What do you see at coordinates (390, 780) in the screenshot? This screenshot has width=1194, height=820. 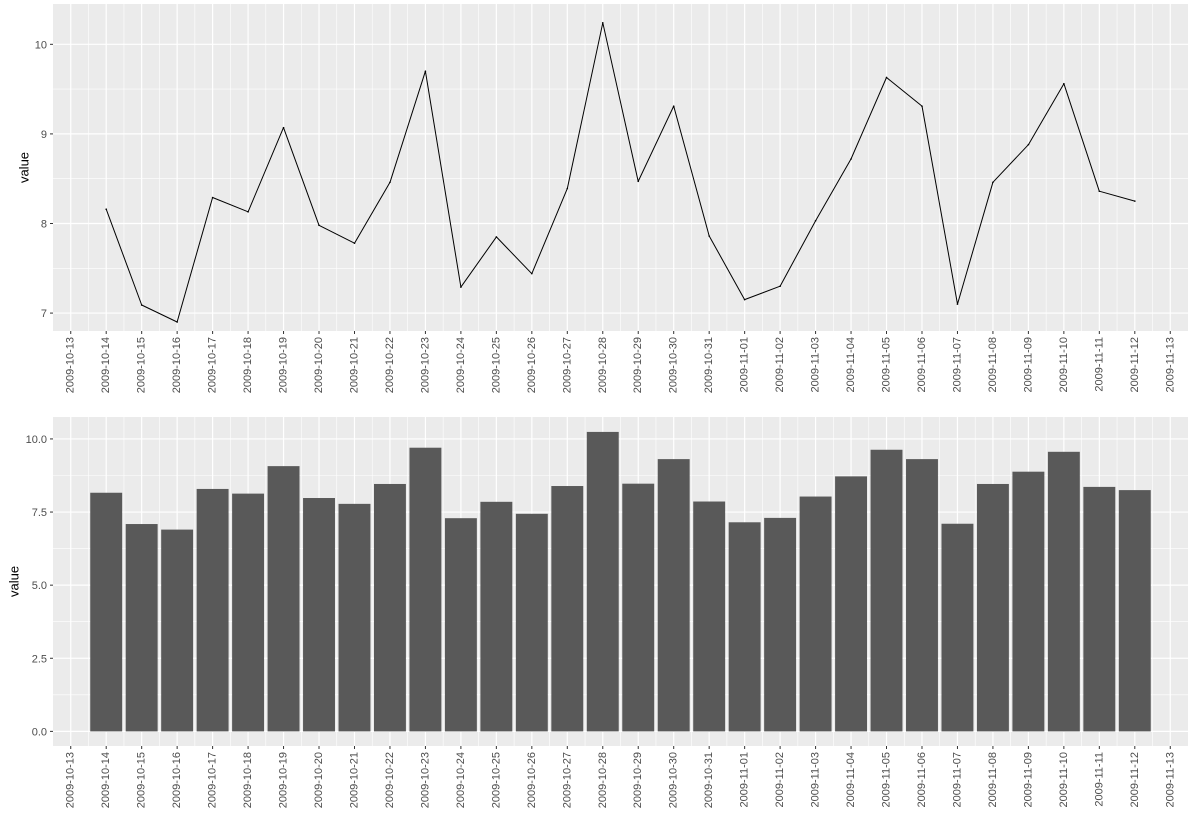 I see `bar-x-tick-label: 2009-10-22` at bounding box center [390, 780].